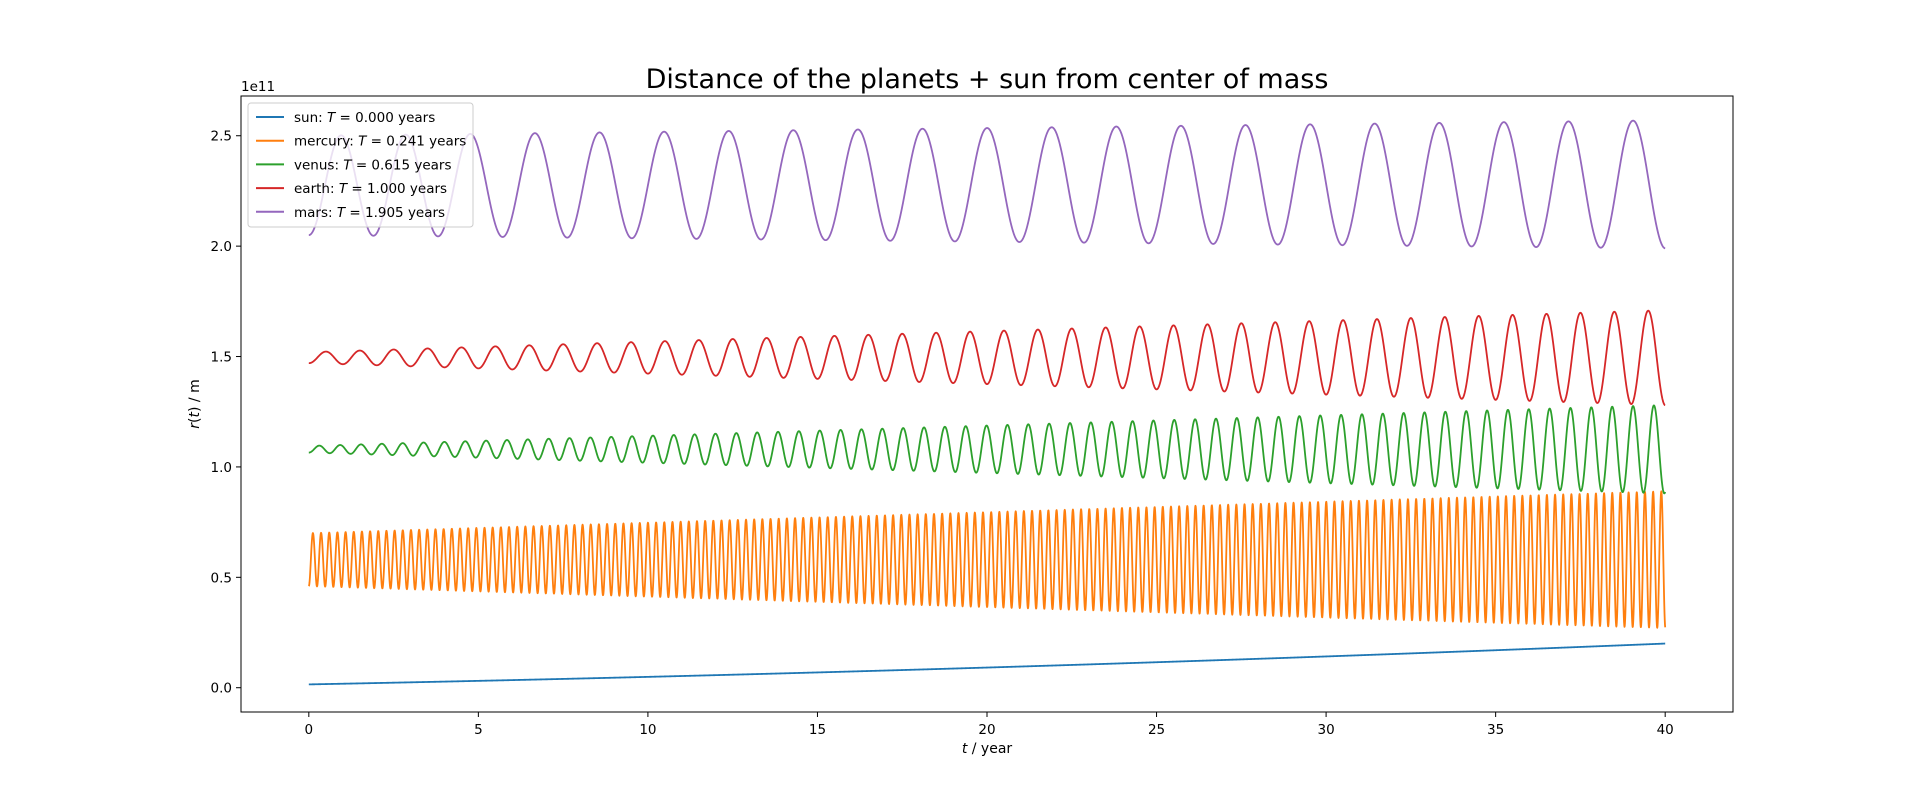 This screenshot has height=800, width=1923. Describe the element at coordinates (195, 425) in the screenshot. I see `y-axis-label-symbol: r` at that location.